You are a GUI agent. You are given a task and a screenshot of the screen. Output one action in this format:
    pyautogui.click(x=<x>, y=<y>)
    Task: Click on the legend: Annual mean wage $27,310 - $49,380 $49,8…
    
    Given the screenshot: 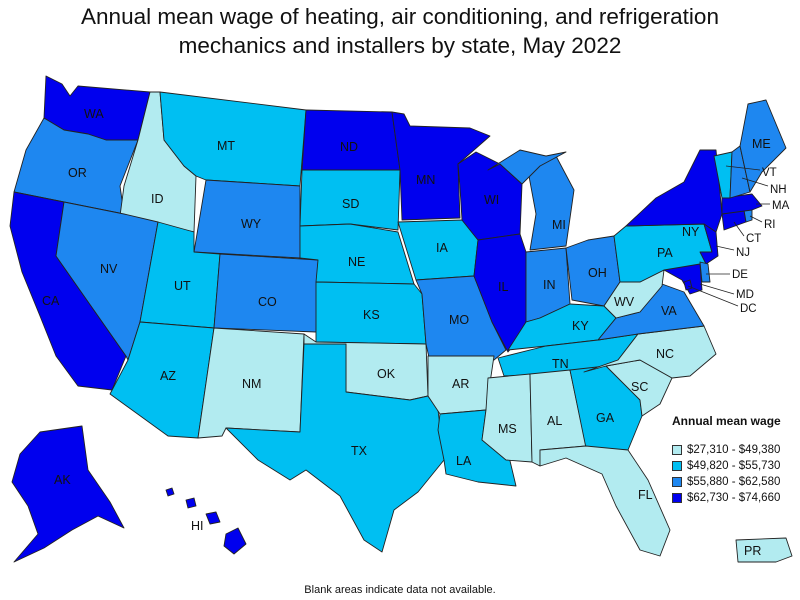 What is the action you would take?
    pyautogui.click(x=726, y=460)
    